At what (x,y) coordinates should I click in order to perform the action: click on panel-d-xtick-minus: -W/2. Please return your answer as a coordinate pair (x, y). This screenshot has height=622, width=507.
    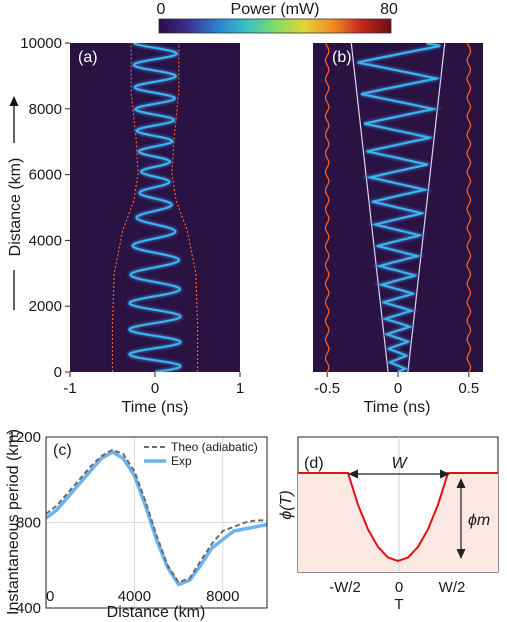
    Looking at the image, I should click on (345, 587).